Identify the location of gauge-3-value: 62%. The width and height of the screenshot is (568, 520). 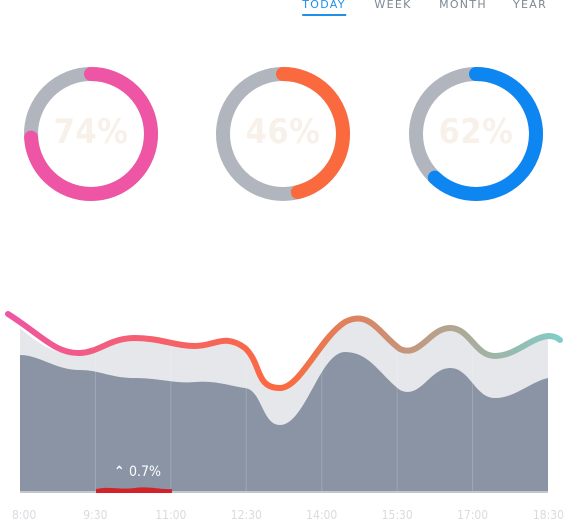
(476, 132).